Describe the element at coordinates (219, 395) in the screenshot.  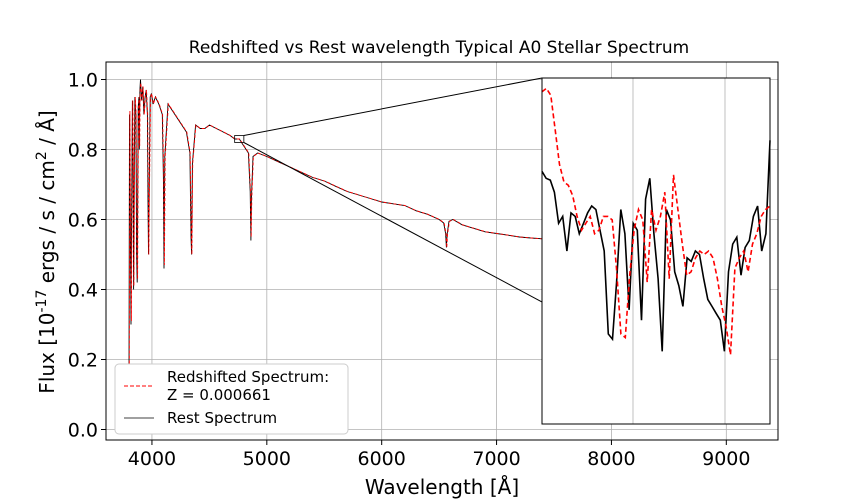
I see `legend-label-redshifted-line2: Z = 0.000661` at that location.